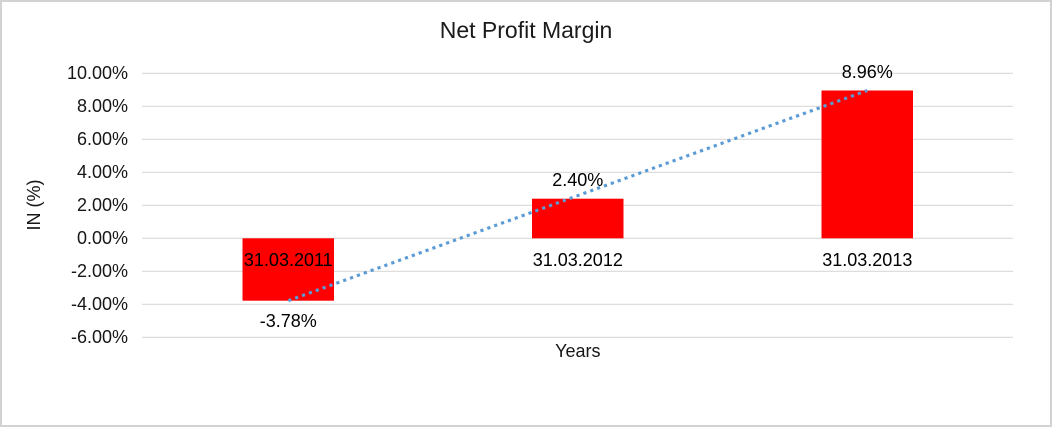 This screenshot has height=427, width=1052. Describe the element at coordinates (97, 73) in the screenshot. I see `y-tick-label: 10.00%` at that location.